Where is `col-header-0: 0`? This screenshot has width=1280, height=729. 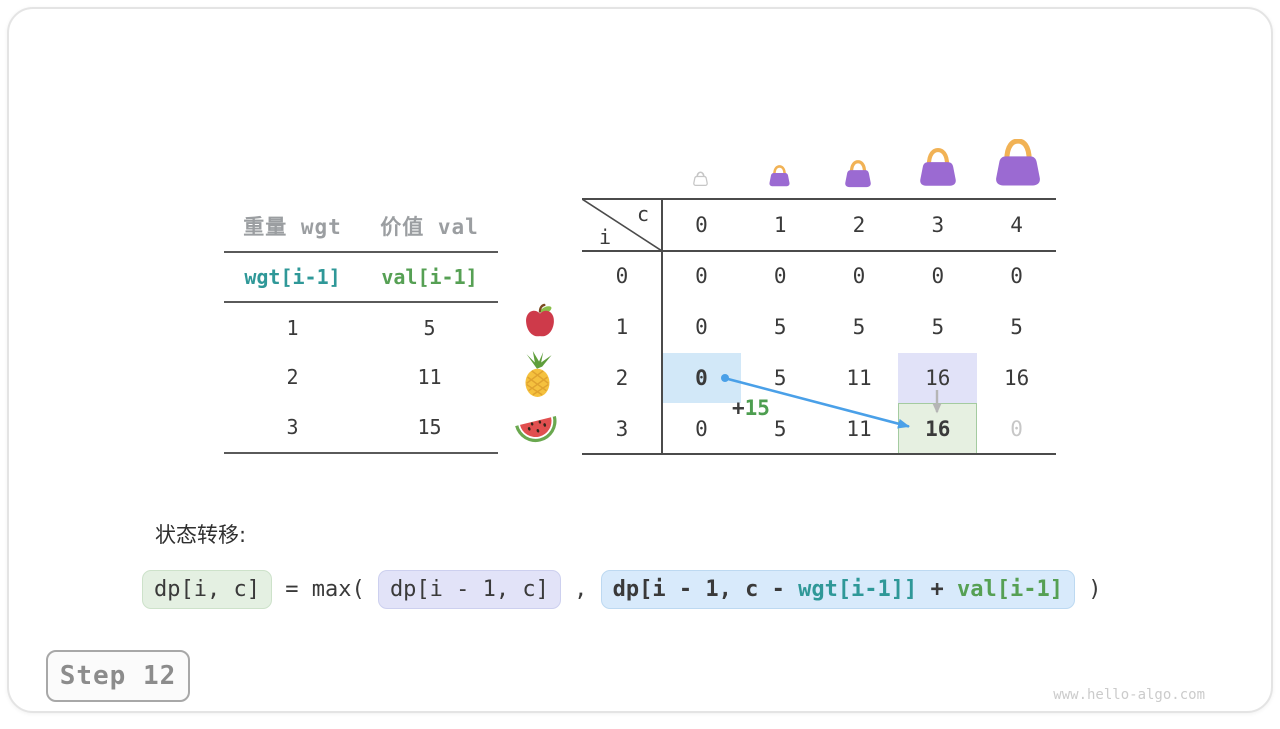
col-header-0: 0 is located at coordinates (701, 225).